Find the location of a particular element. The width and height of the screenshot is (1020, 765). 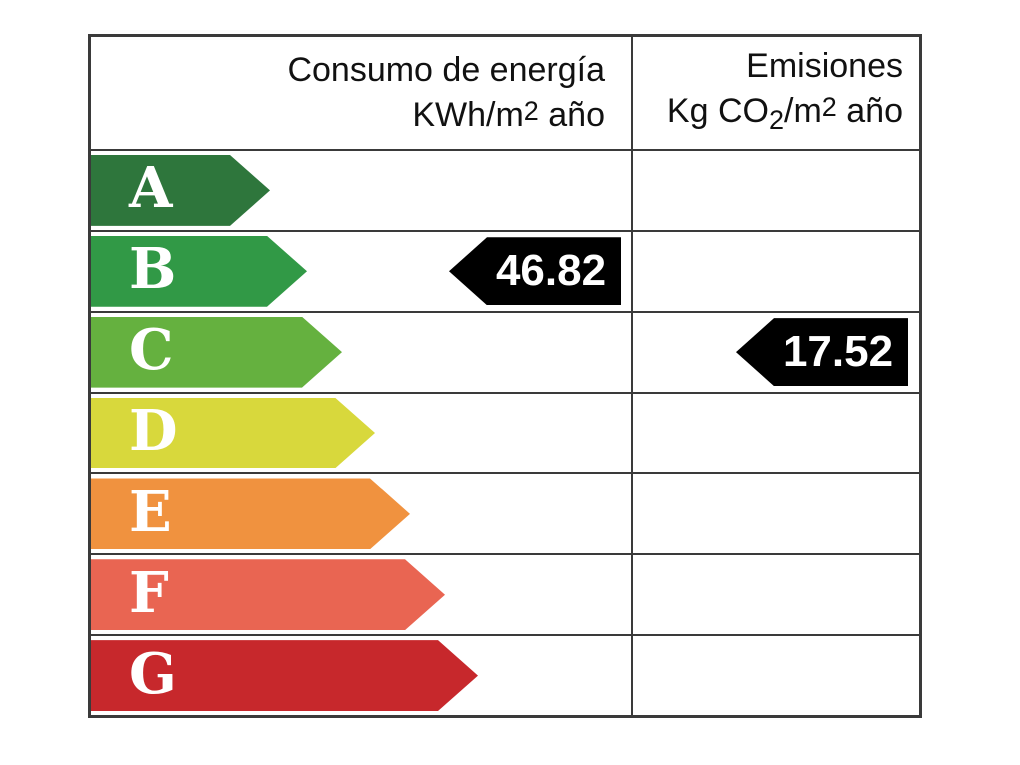

rating-letter-a: A is located at coordinates (151, 188).